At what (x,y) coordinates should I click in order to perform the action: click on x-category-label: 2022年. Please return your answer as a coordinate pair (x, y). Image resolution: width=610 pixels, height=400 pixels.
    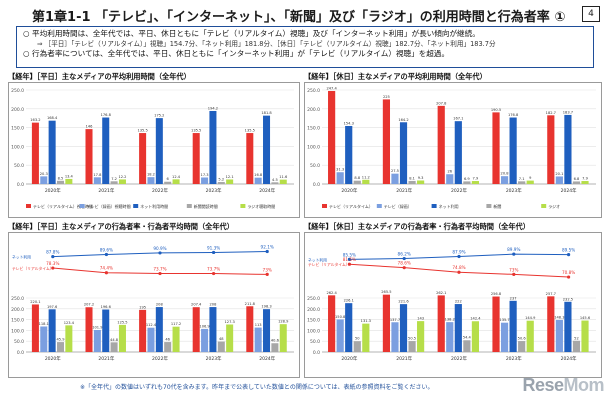
    Looking at the image, I should click on (459, 190).